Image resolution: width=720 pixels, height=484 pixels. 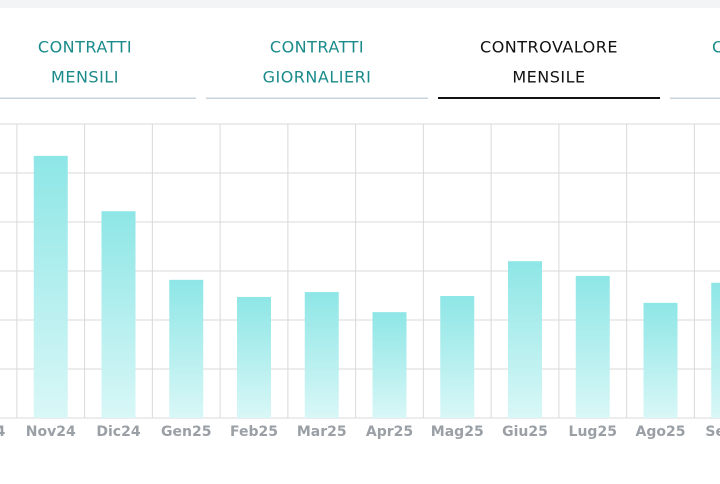 What do you see at coordinates (322, 432) in the screenshot?
I see `x-tick-label: Mar25` at bounding box center [322, 432].